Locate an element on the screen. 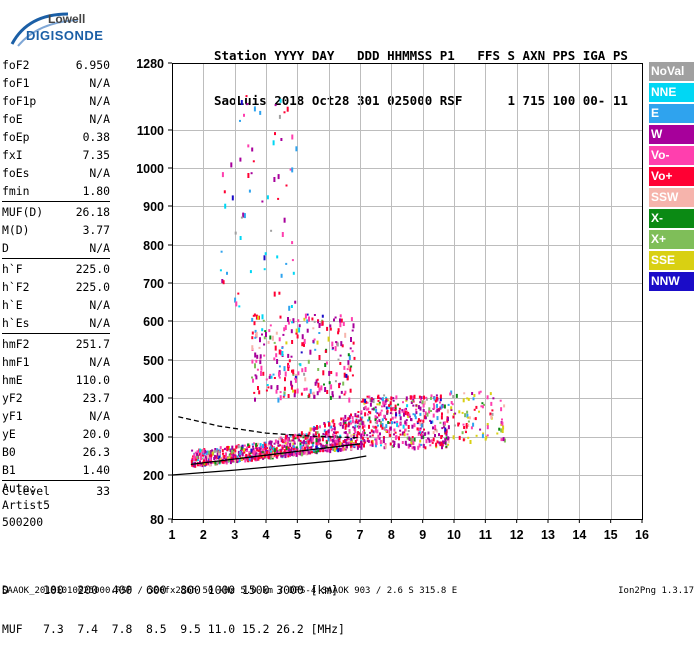 The width and height of the screenshot is (700, 649). param-row: yE 20.0 is located at coordinates (56, 434).